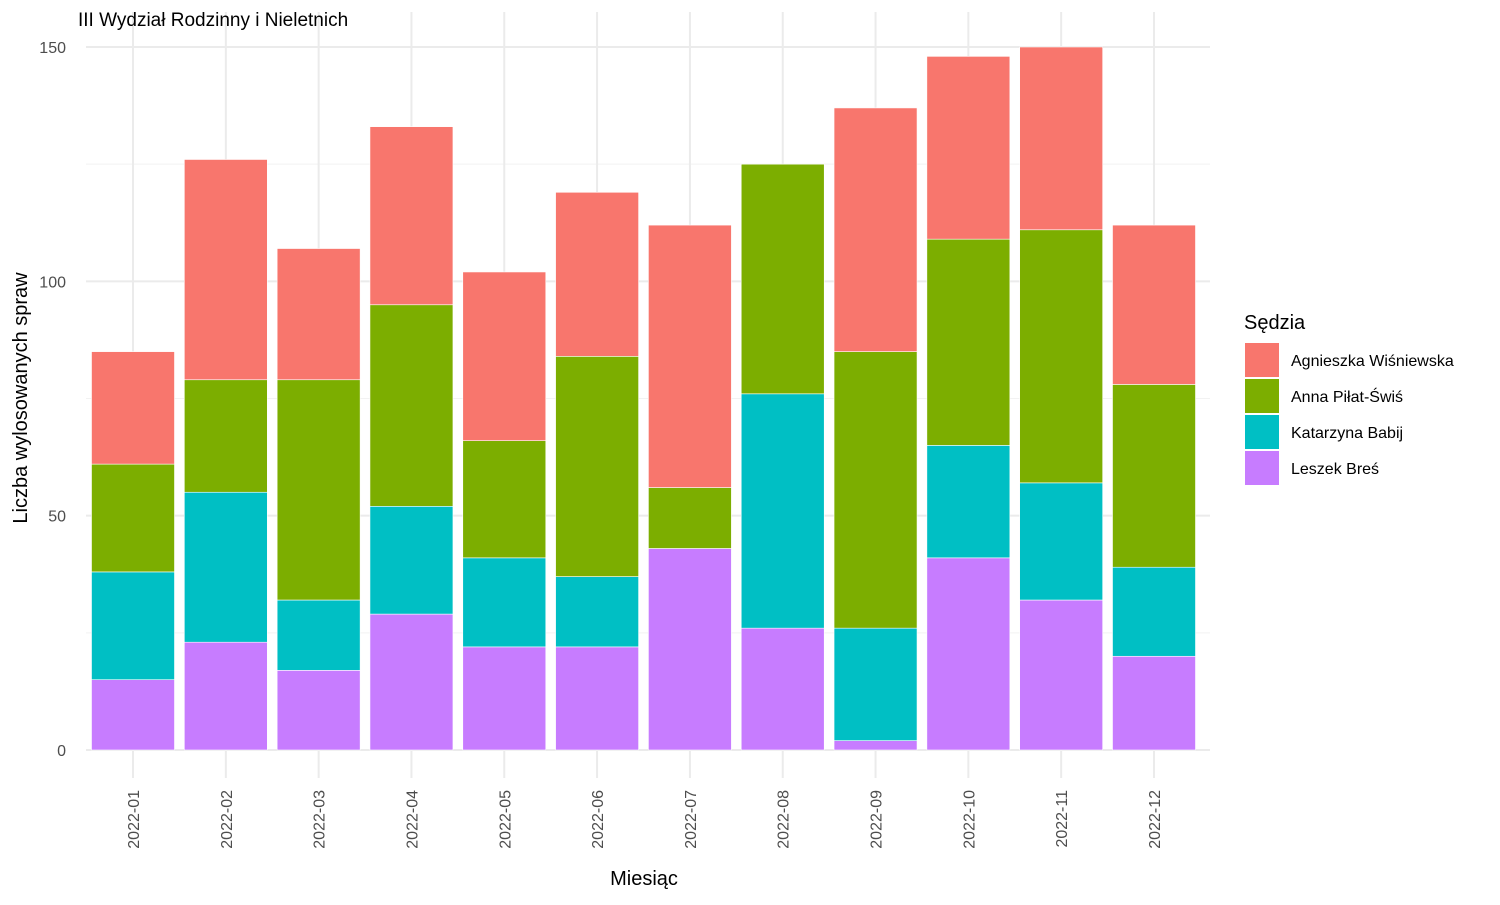 The height and width of the screenshot is (905, 1500). I want to click on legend-title: Sędzia, so click(1275, 323).